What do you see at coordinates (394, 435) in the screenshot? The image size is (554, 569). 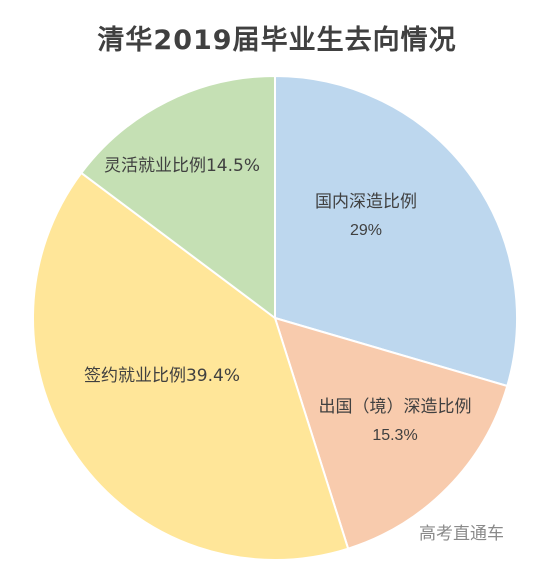 I see `slice-value-2: 15.3%` at bounding box center [394, 435].